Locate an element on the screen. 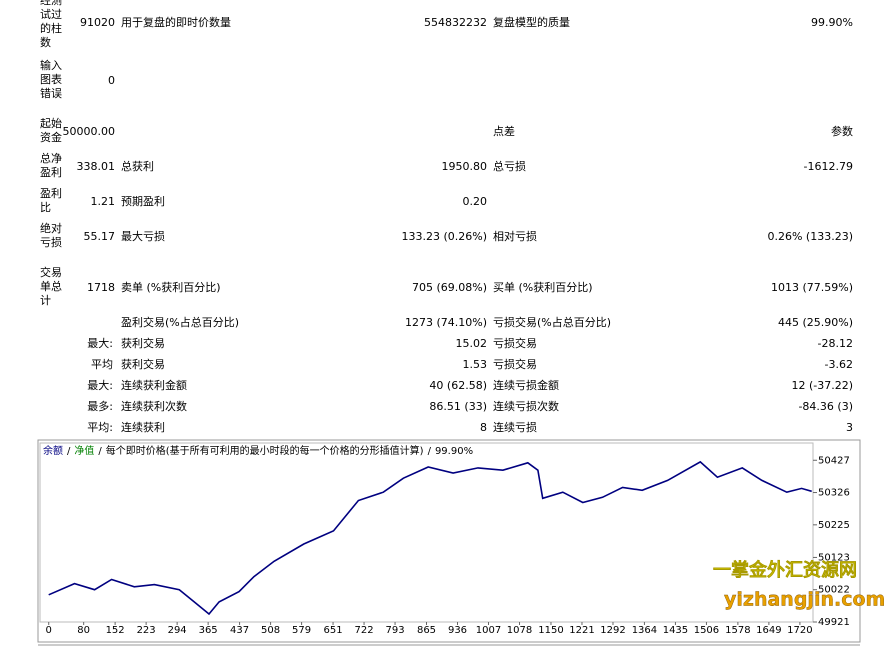  report-label: 卖单 (%获利百分比) is located at coordinates (171, 287).